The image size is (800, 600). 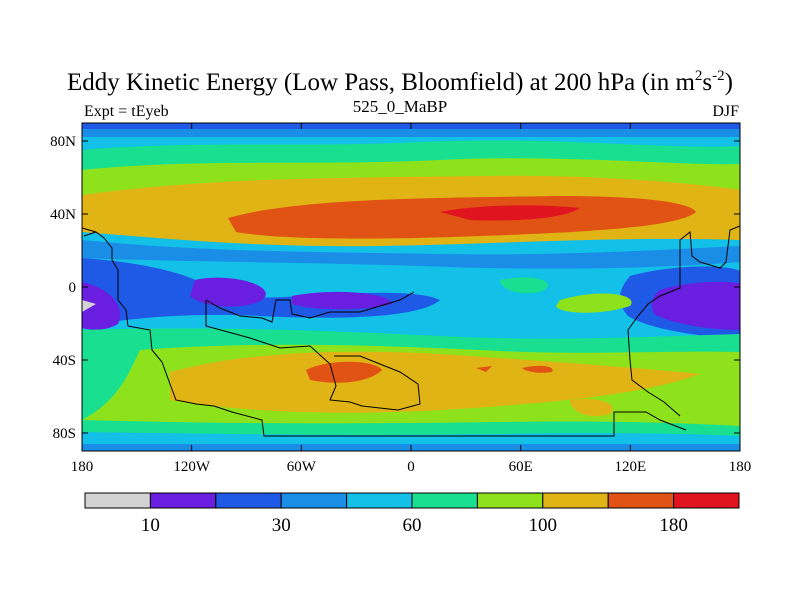 What do you see at coordinates (630, 467) in the screenshot?
I see `lon-tick-label: 120E` at bounding box center [630, 467].